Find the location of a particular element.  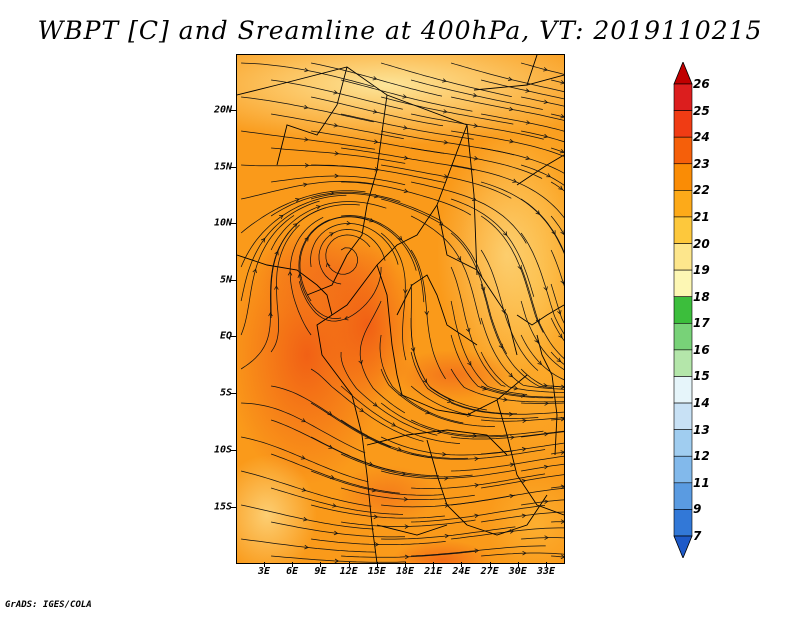

colorbar-label: 22 is located at coordinates (701, 190).